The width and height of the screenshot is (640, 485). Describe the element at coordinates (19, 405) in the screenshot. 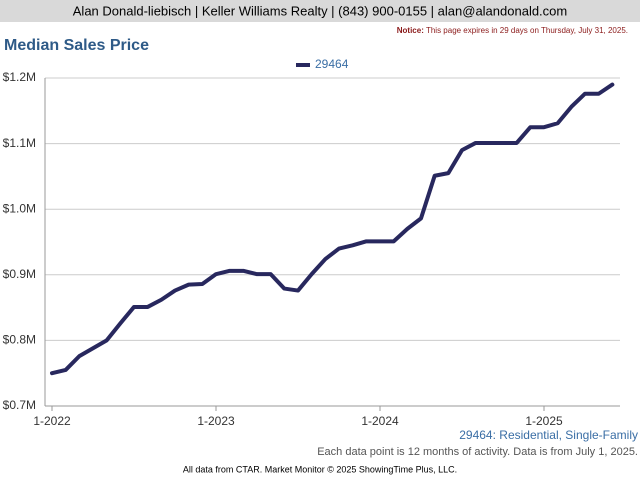

I see `y-tick-label: $0.7M` at that location.